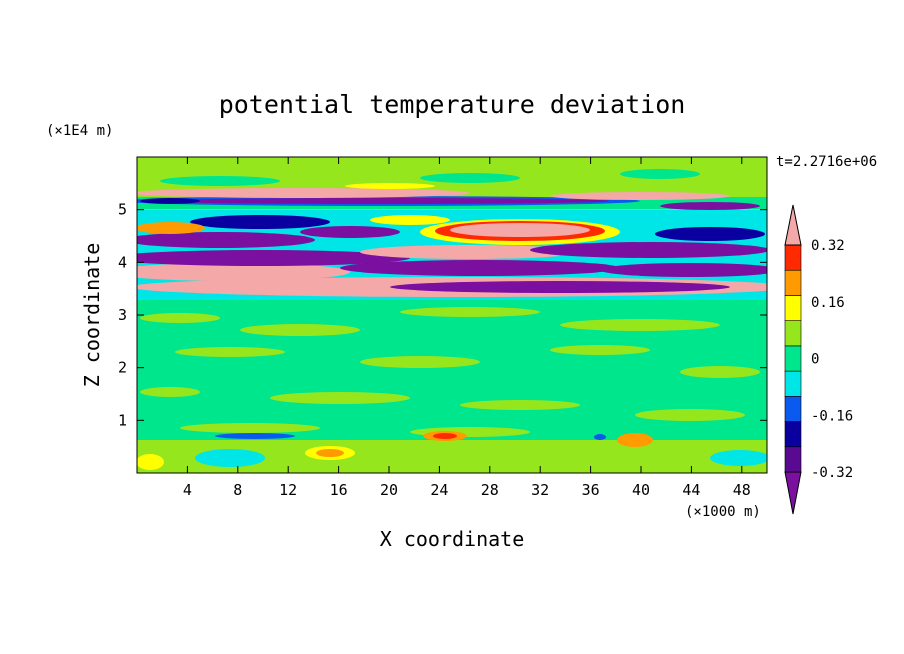  Describe the element at coordinates (828, 303) in the screenshot. I see `colorbar-label: 0.16` at that location.